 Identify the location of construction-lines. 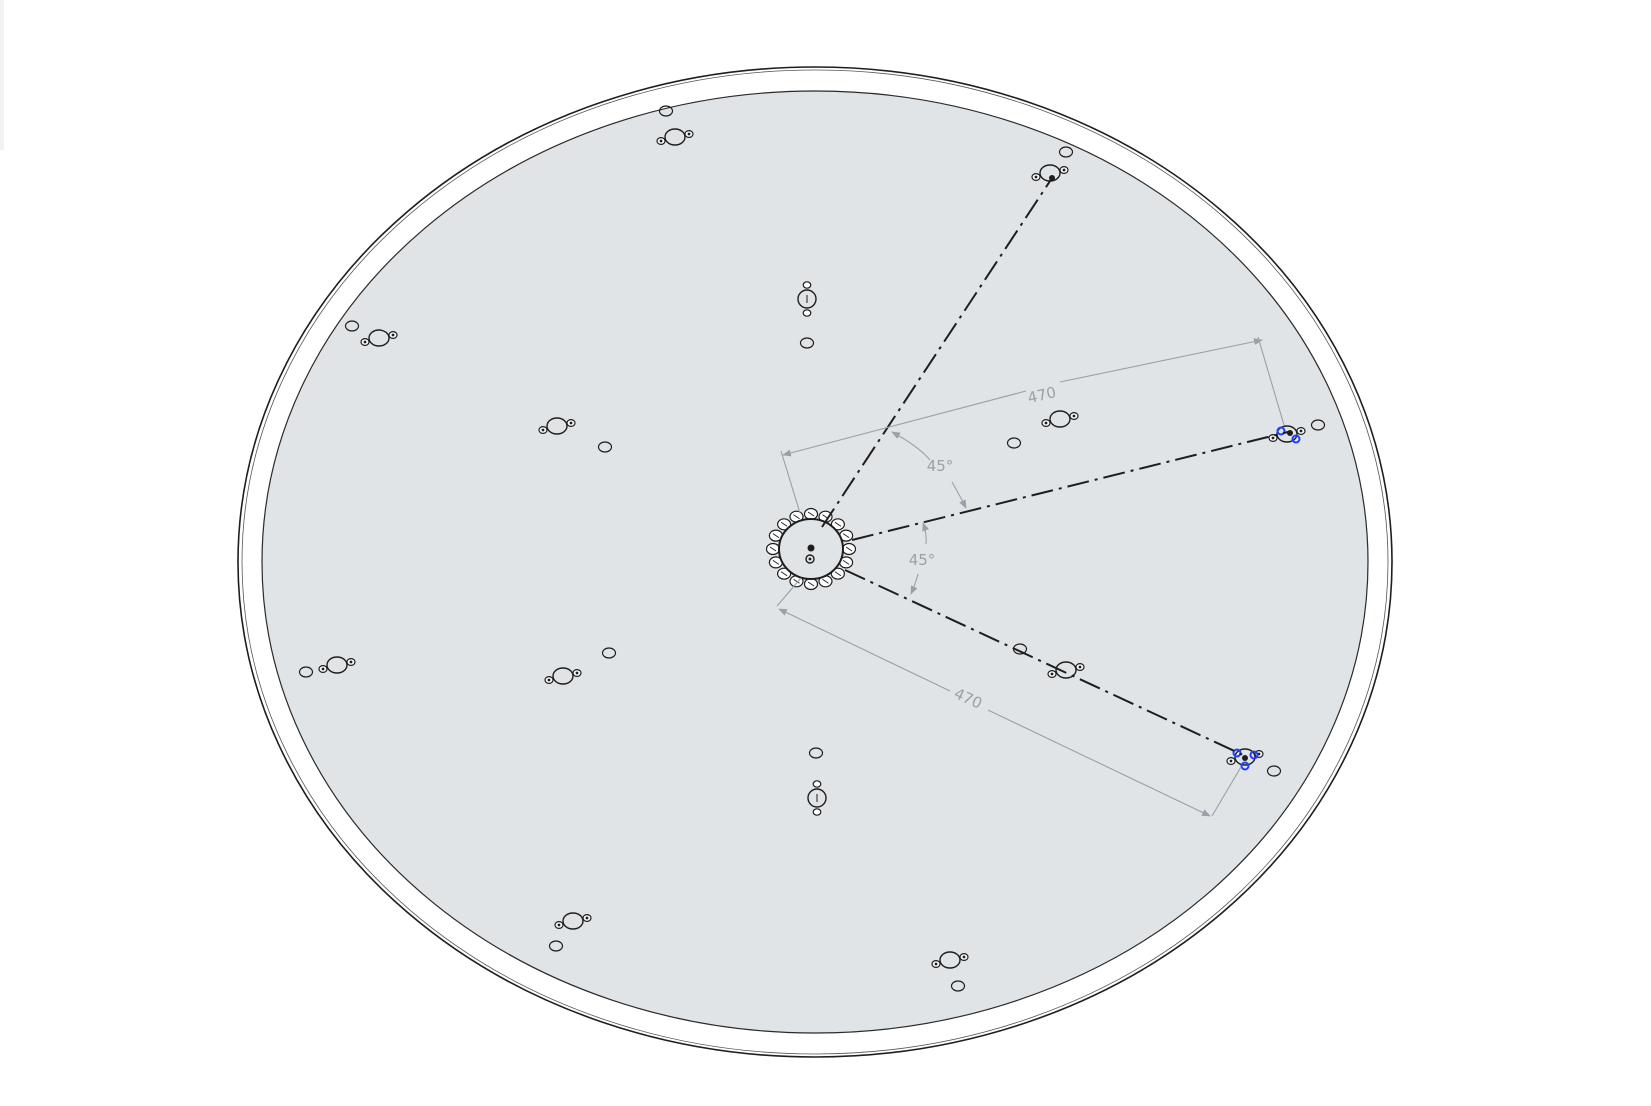
(1055, 466).